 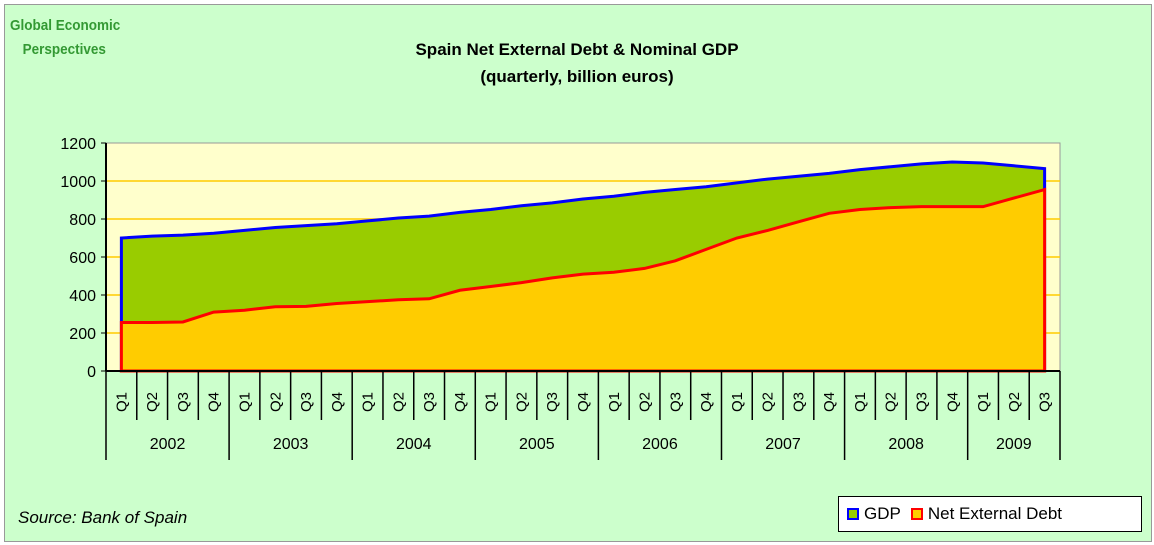 What do you see at coordinates (906, 444) in the screenshot?
I see `year-label: 2008` at bounding box center [906, 444].